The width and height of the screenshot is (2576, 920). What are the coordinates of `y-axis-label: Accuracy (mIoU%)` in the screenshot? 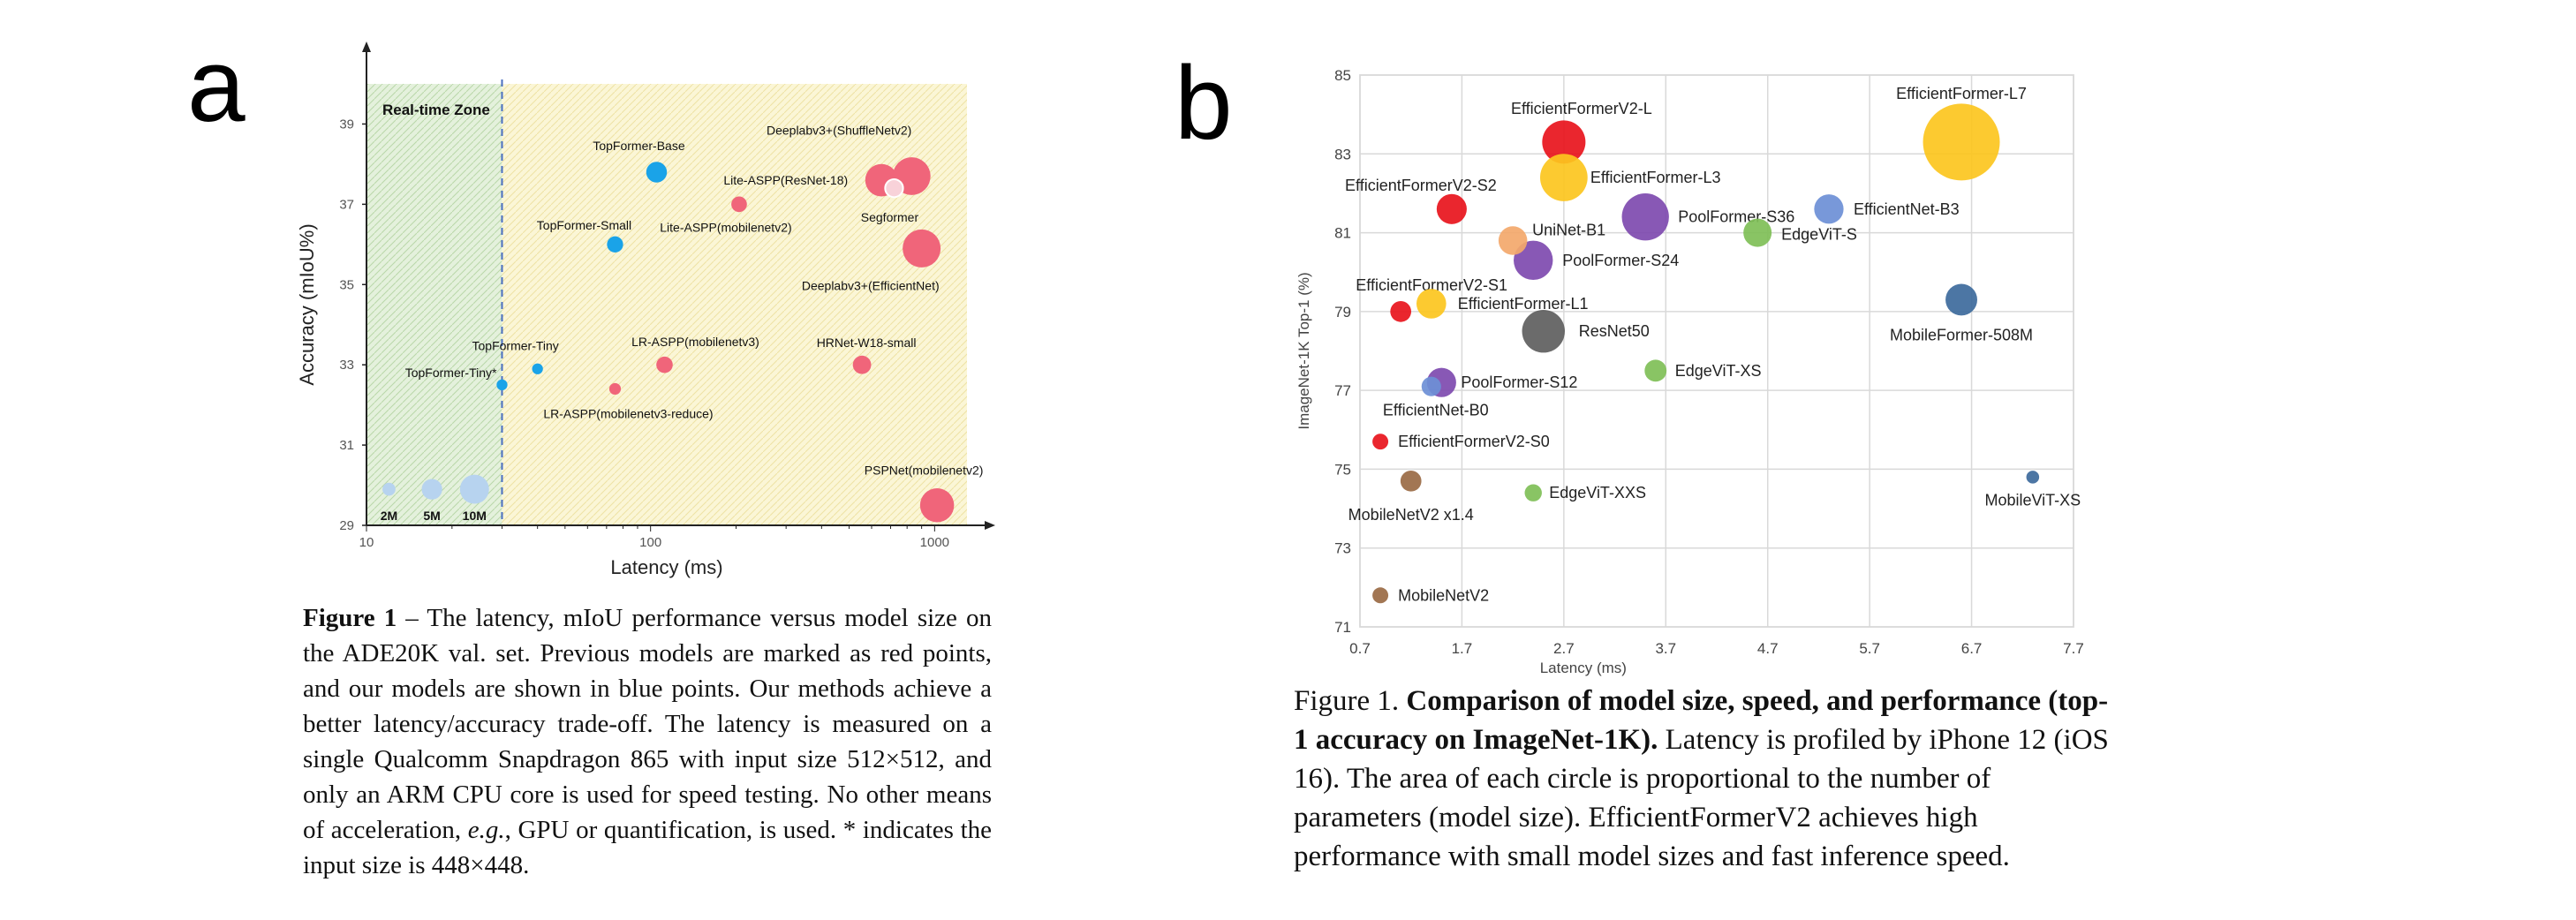 It's located at (307, 304).